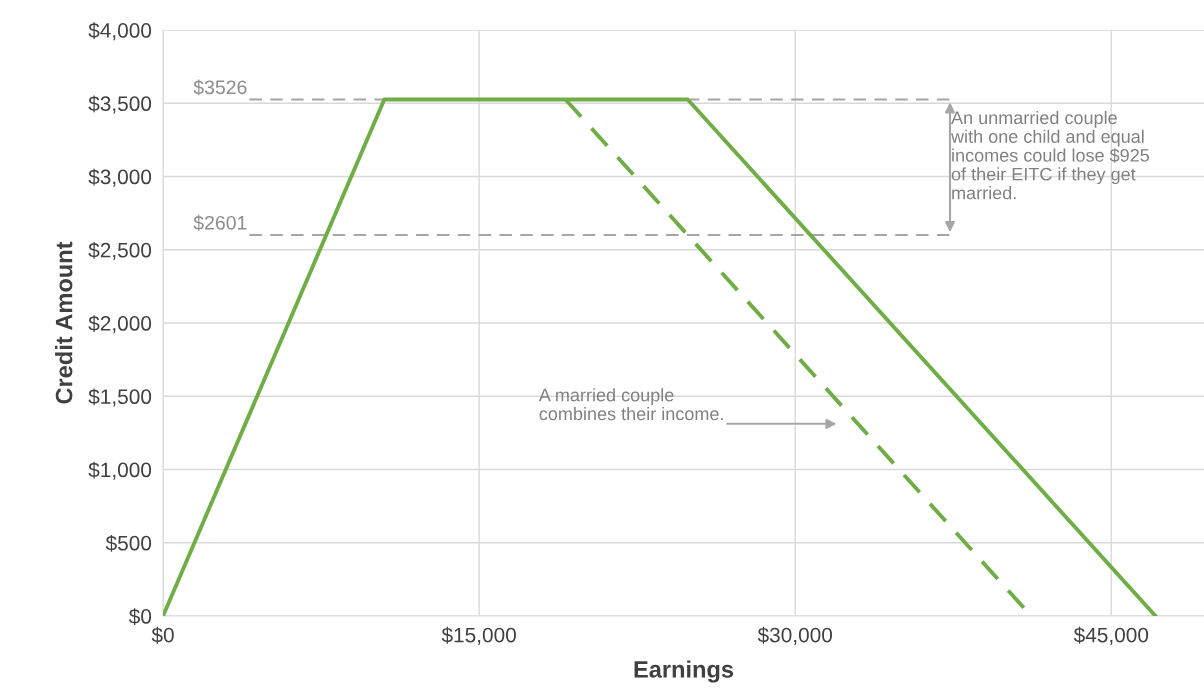 The image size is (1204, 692). Describe the element at coordinates (220, 87) in the screenshot. I see `ref-line-label: $3526` at that location.